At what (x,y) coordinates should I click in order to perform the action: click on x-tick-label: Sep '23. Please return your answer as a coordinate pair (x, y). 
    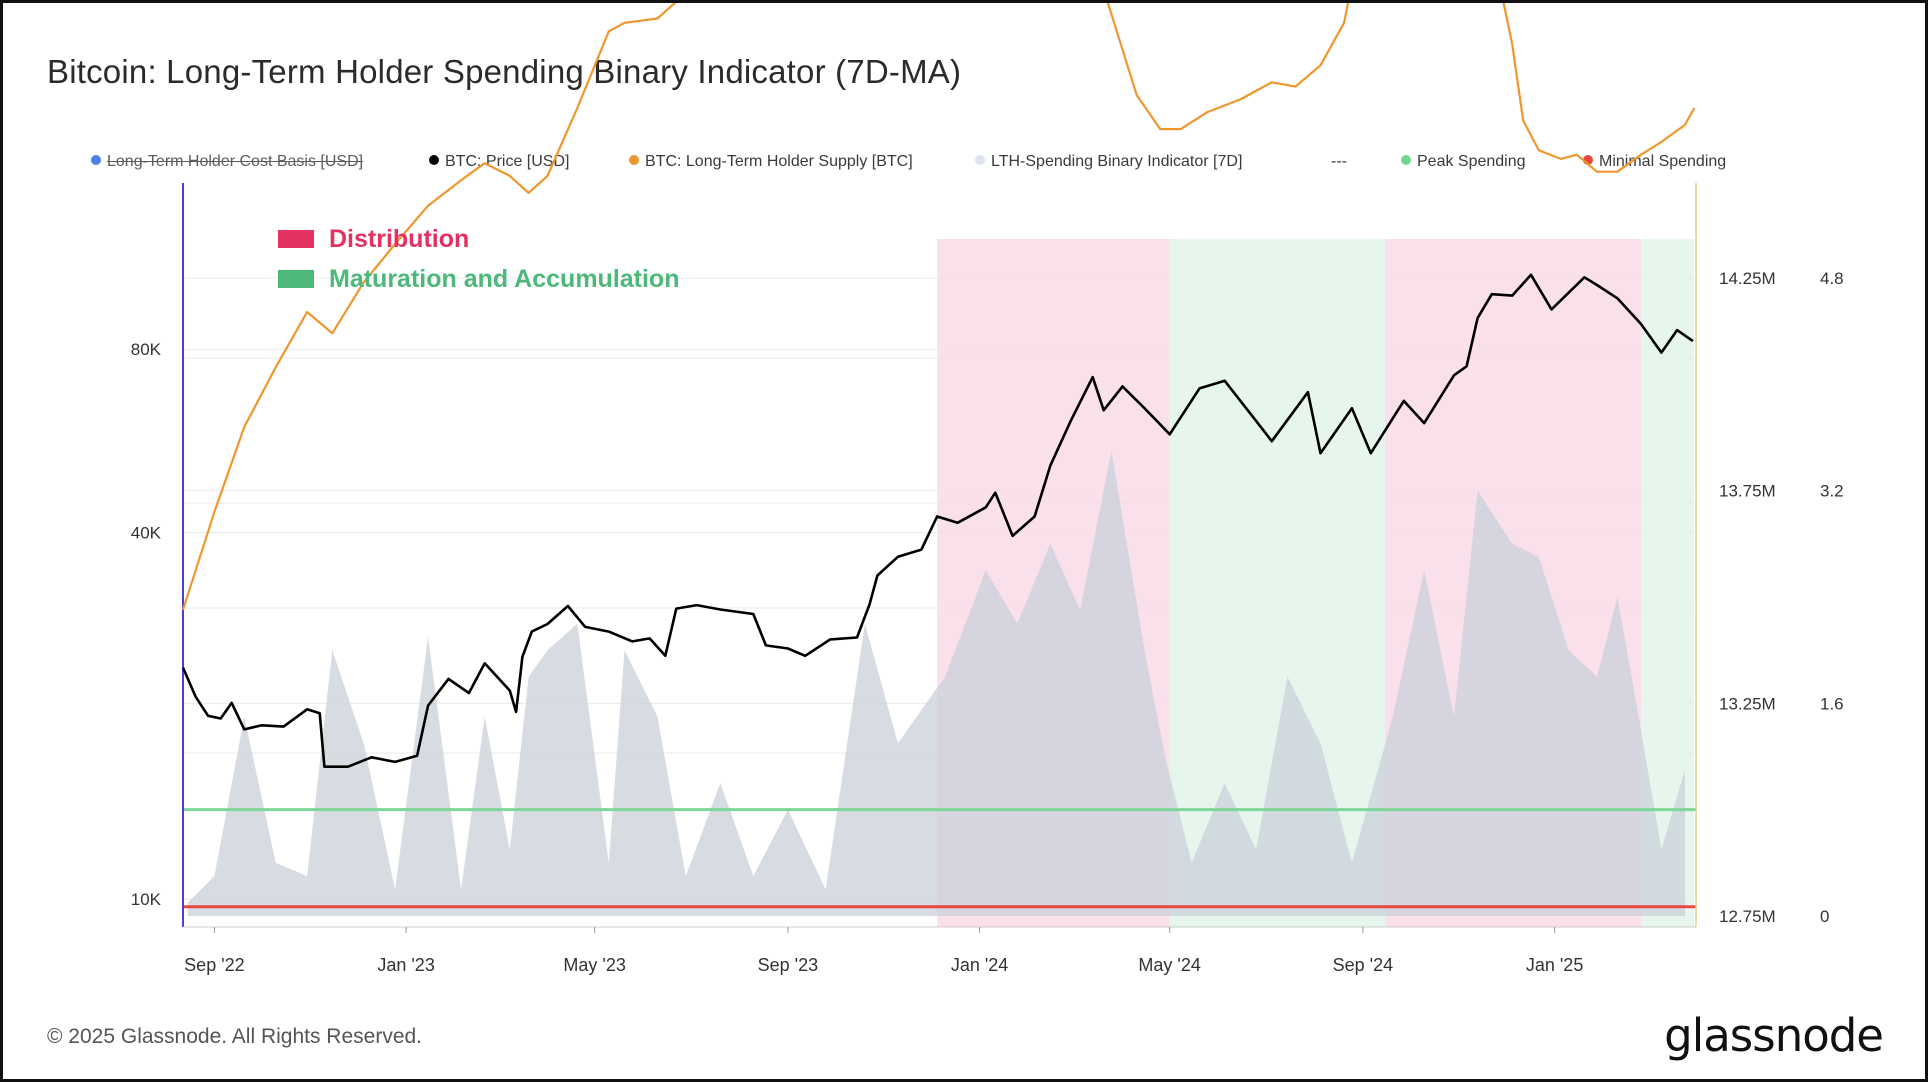
    Looking at the image, I should click on (788, 965).